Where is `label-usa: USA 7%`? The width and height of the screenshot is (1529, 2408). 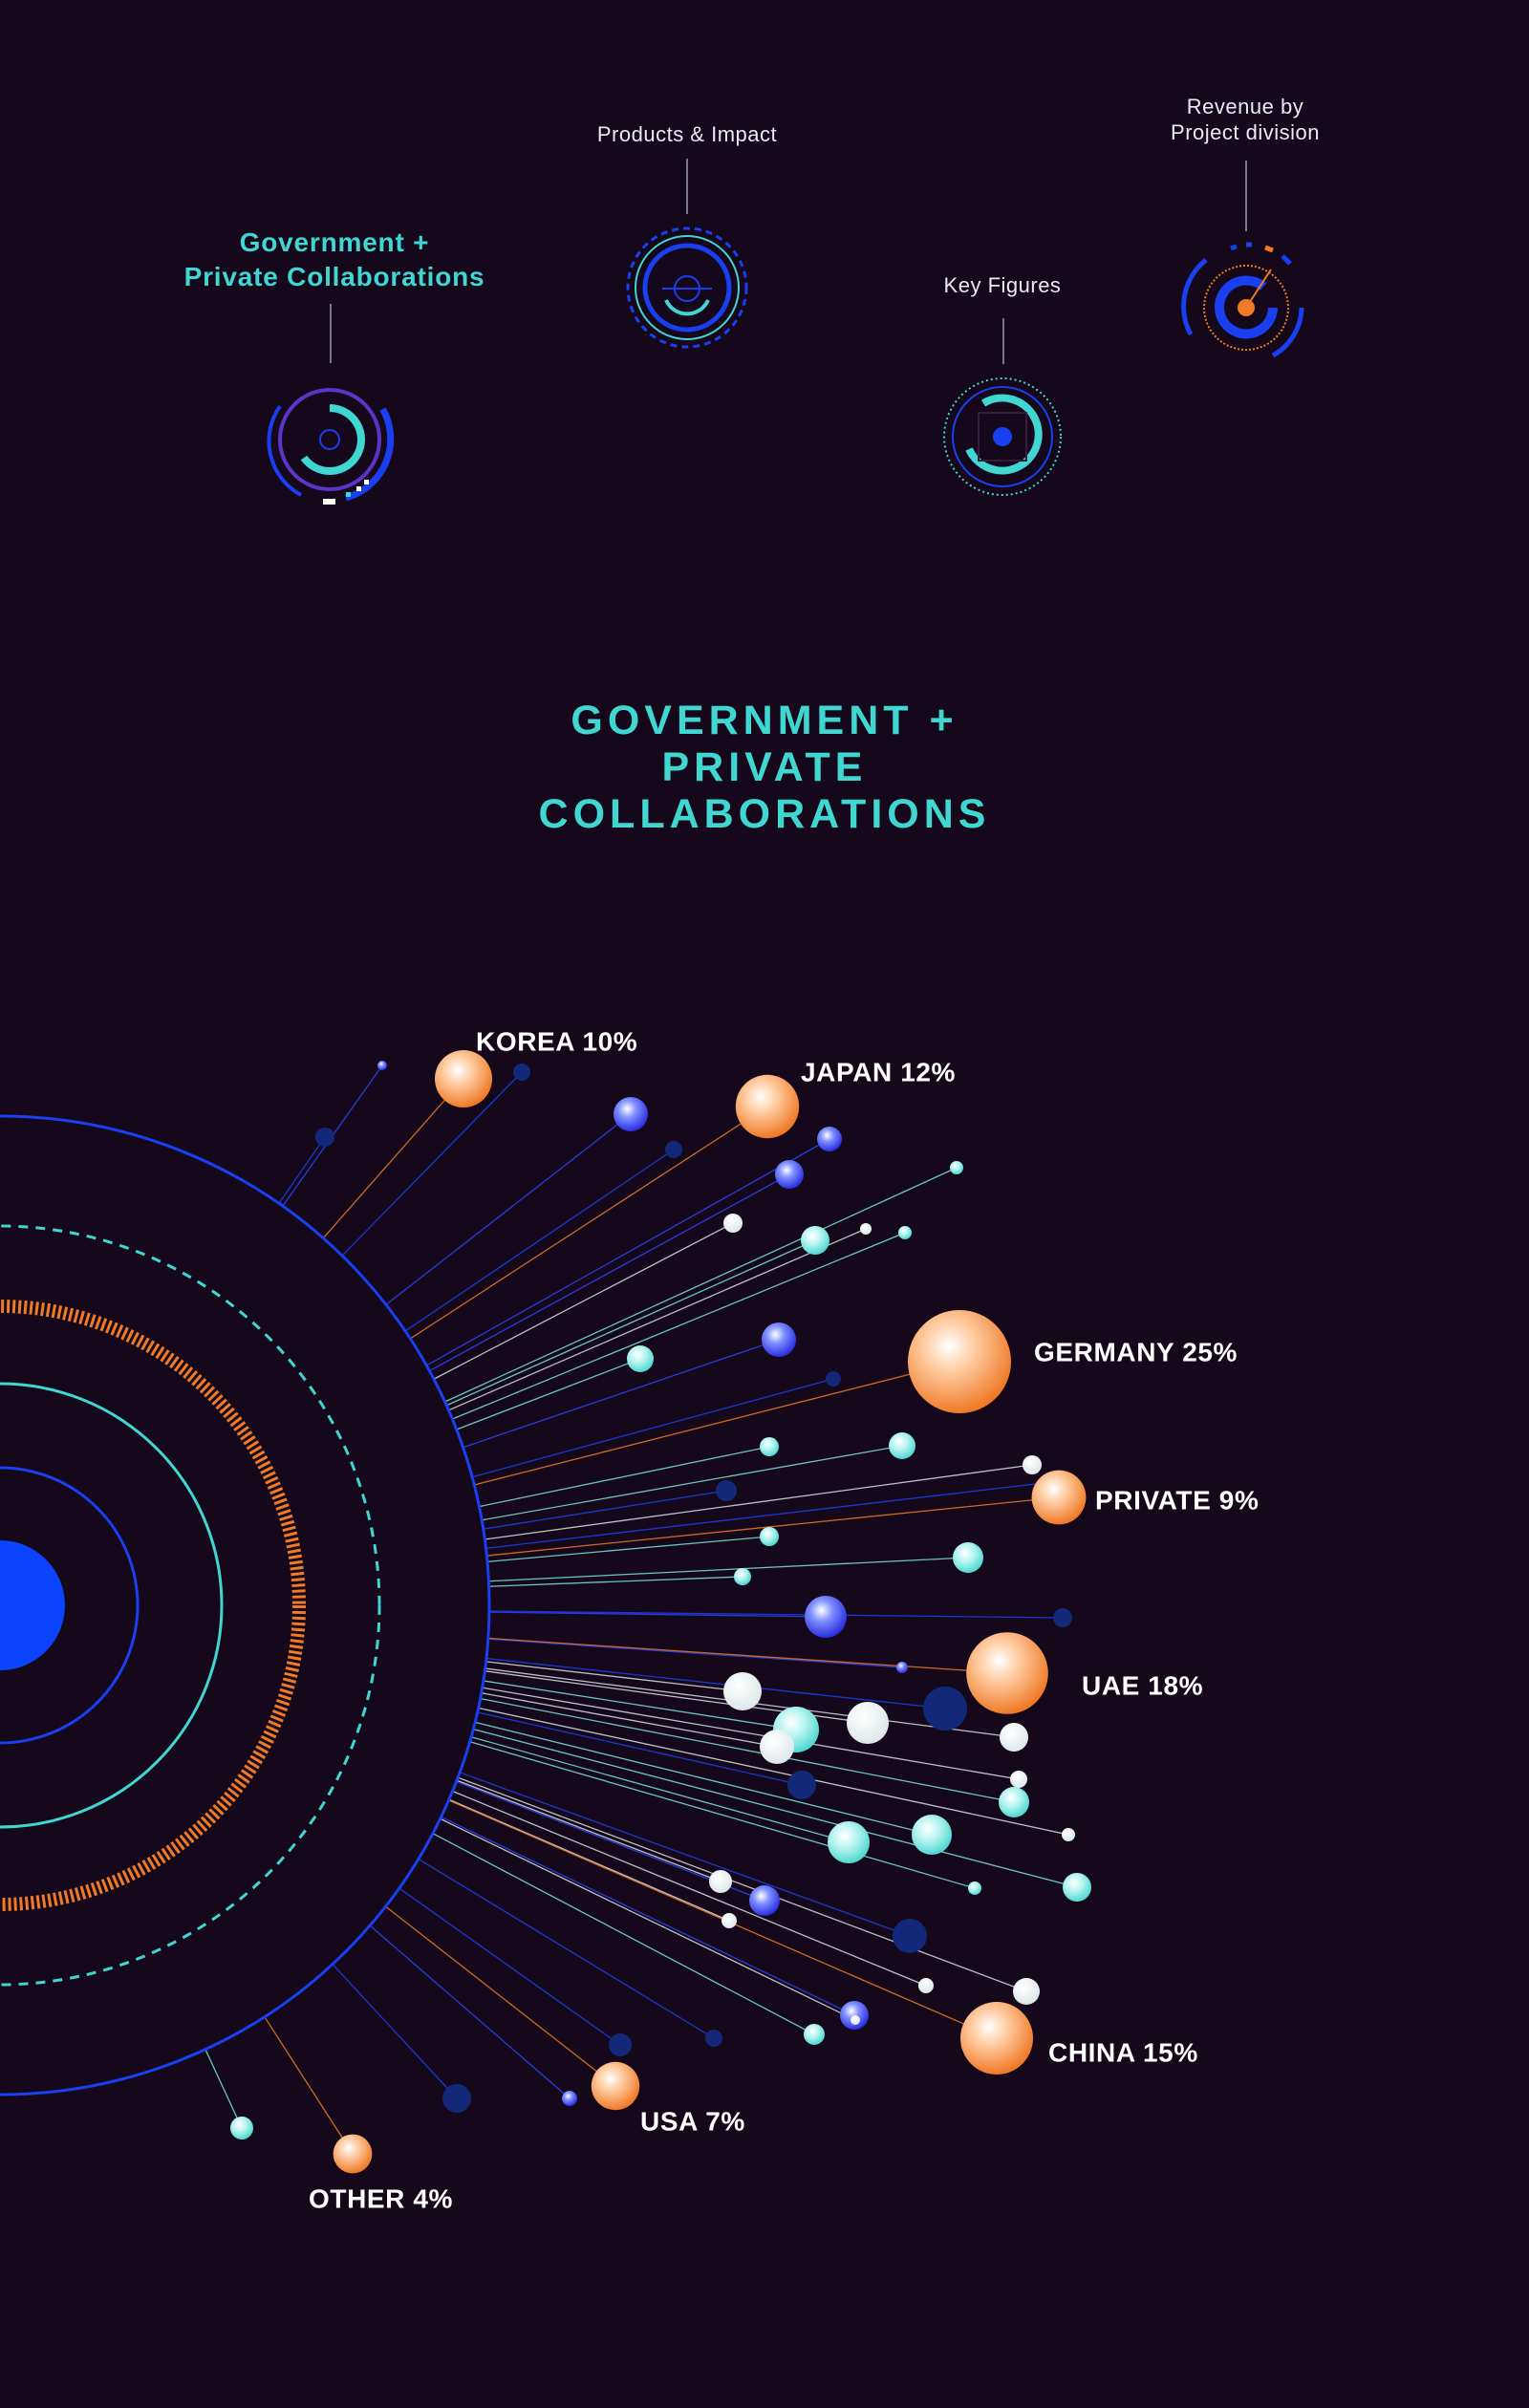 label-usa: USA 7% is located at coordinates (692, 2121).